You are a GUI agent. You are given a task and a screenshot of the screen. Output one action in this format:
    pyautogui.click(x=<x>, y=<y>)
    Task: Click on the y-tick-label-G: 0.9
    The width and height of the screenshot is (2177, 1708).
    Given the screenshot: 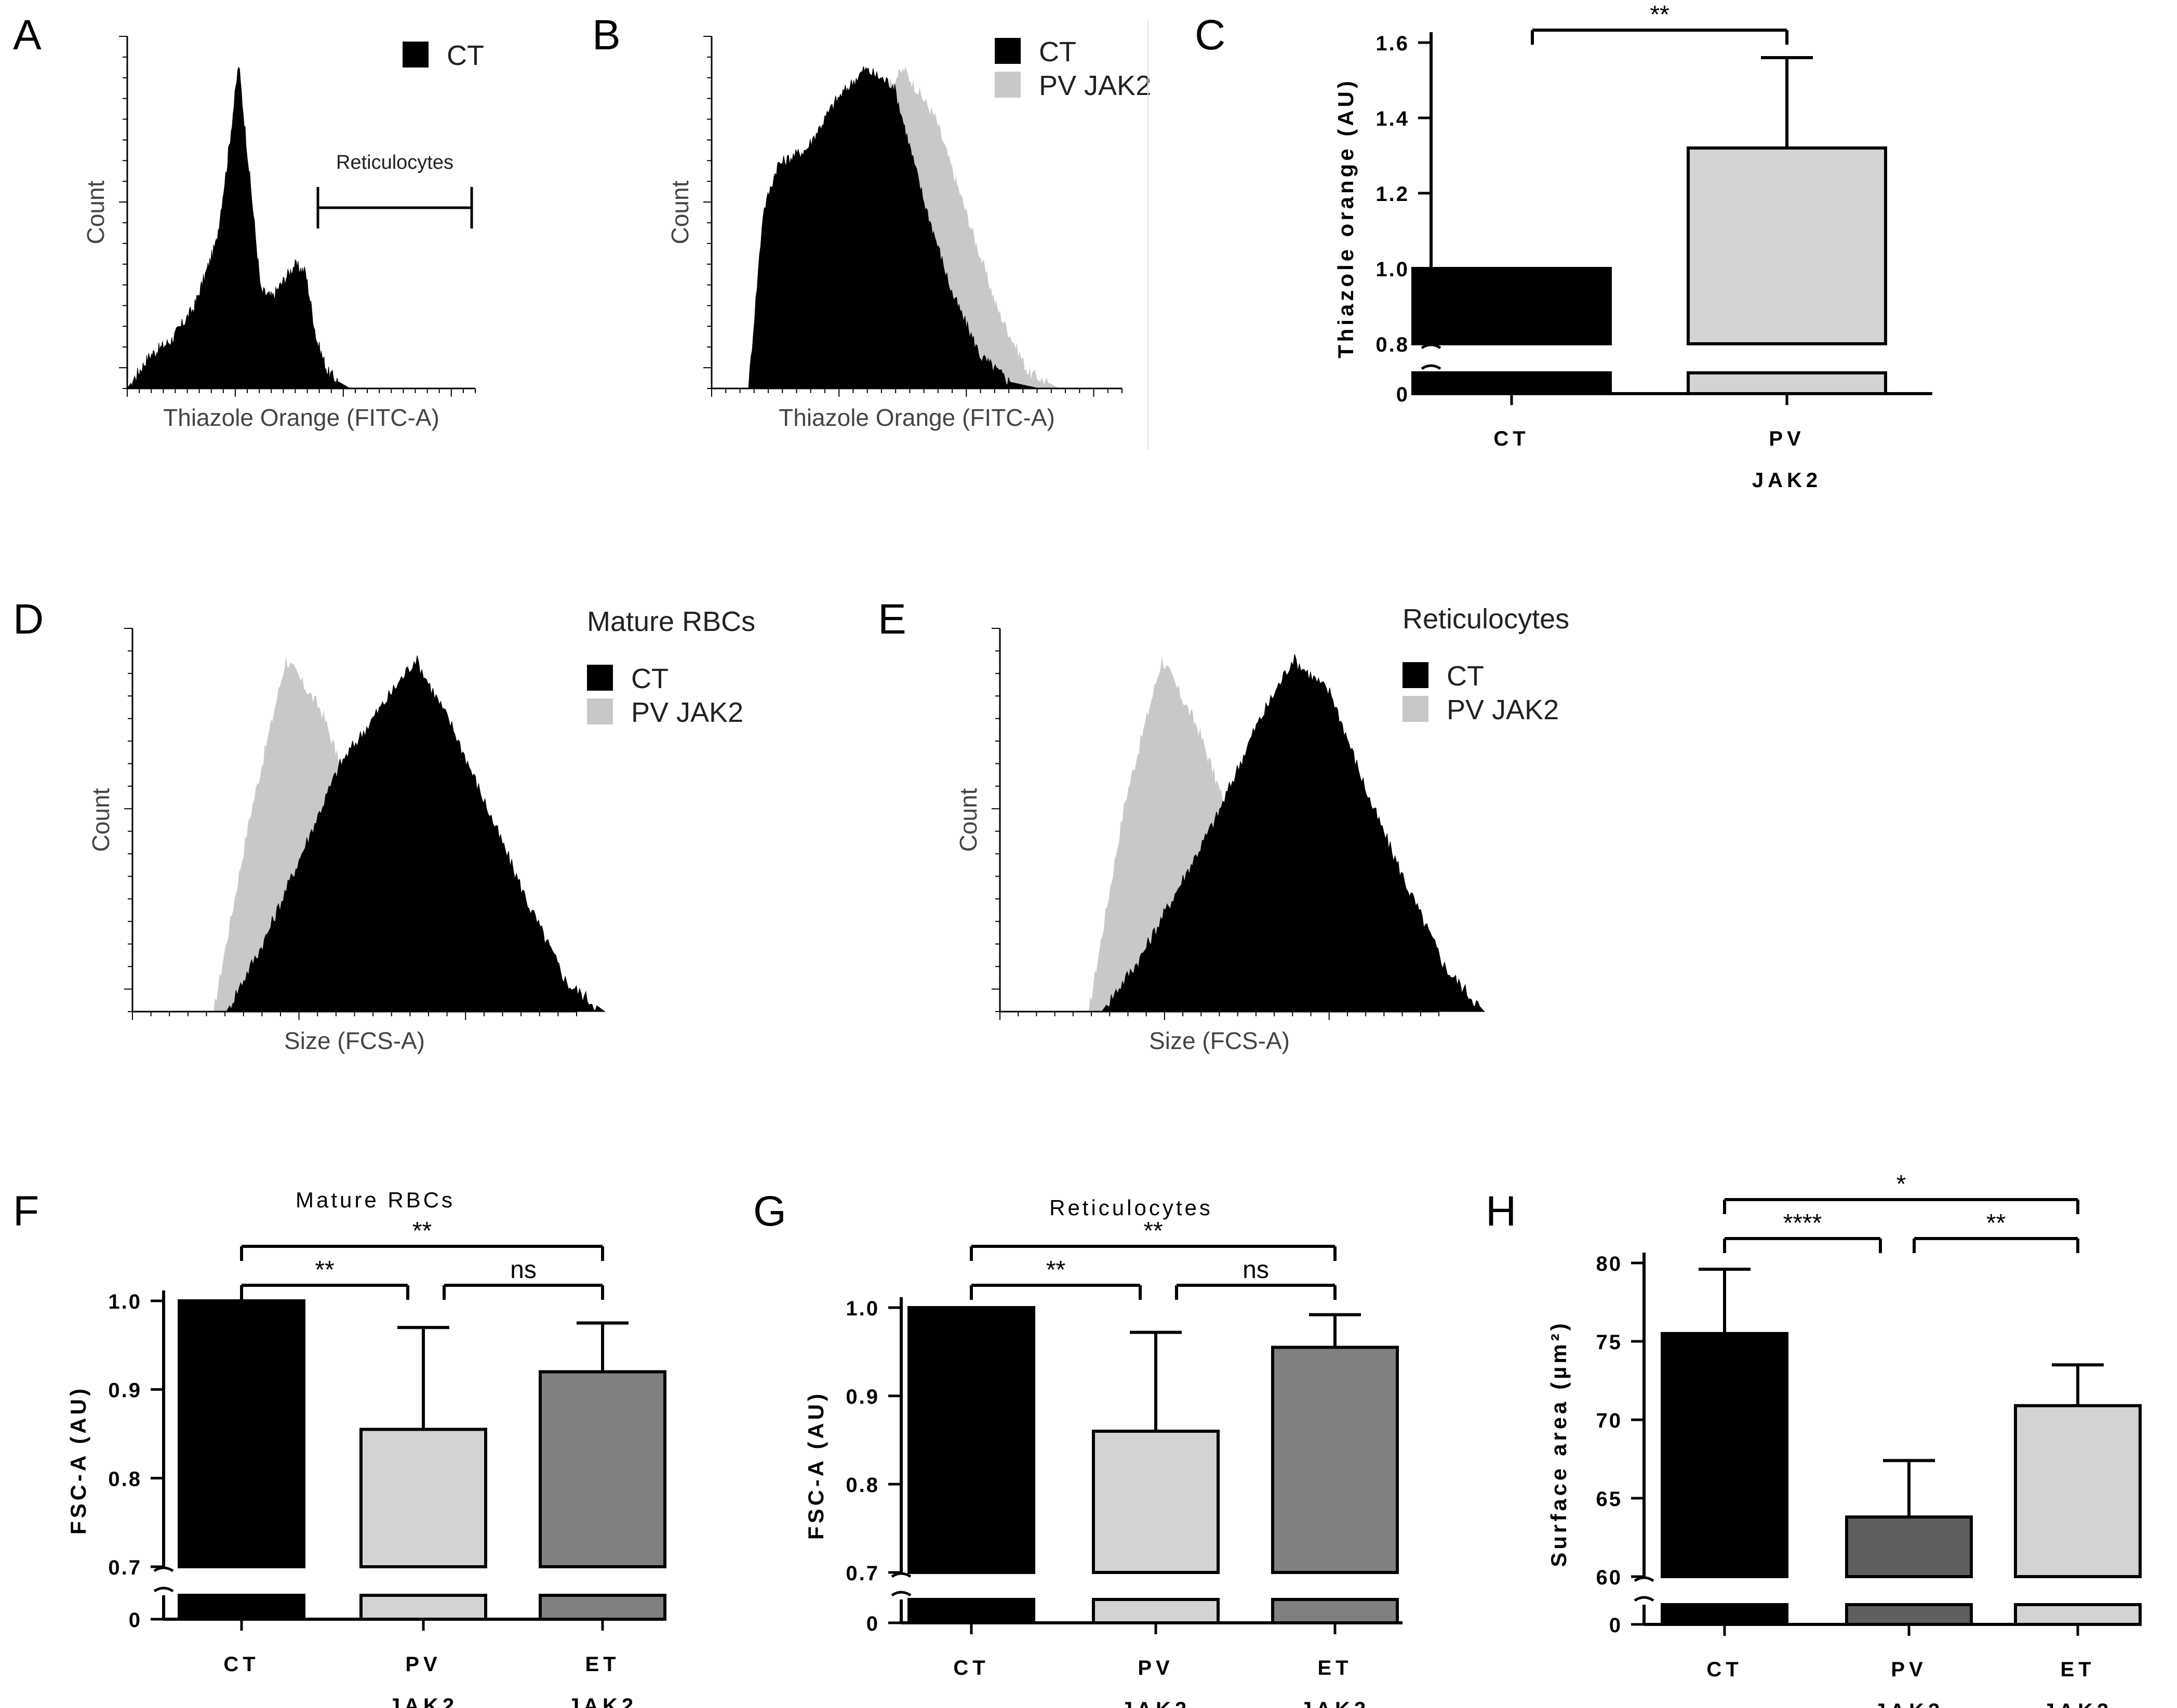 What is the action you would take?
    pyautogui.click(x=862, y=1397)
    